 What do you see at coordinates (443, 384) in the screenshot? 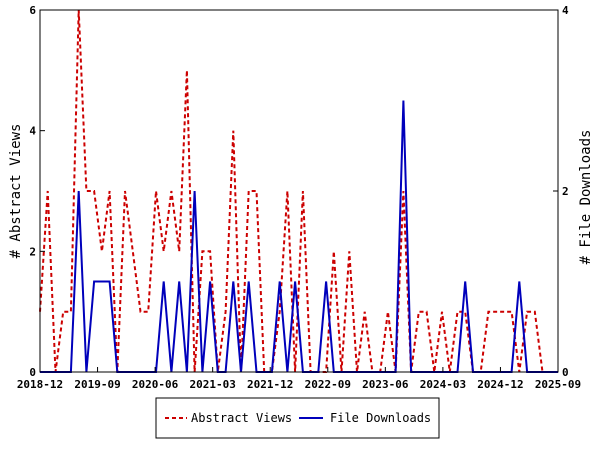
I see `x-tick-label: 2024-03` at bounding box center [443, 384].